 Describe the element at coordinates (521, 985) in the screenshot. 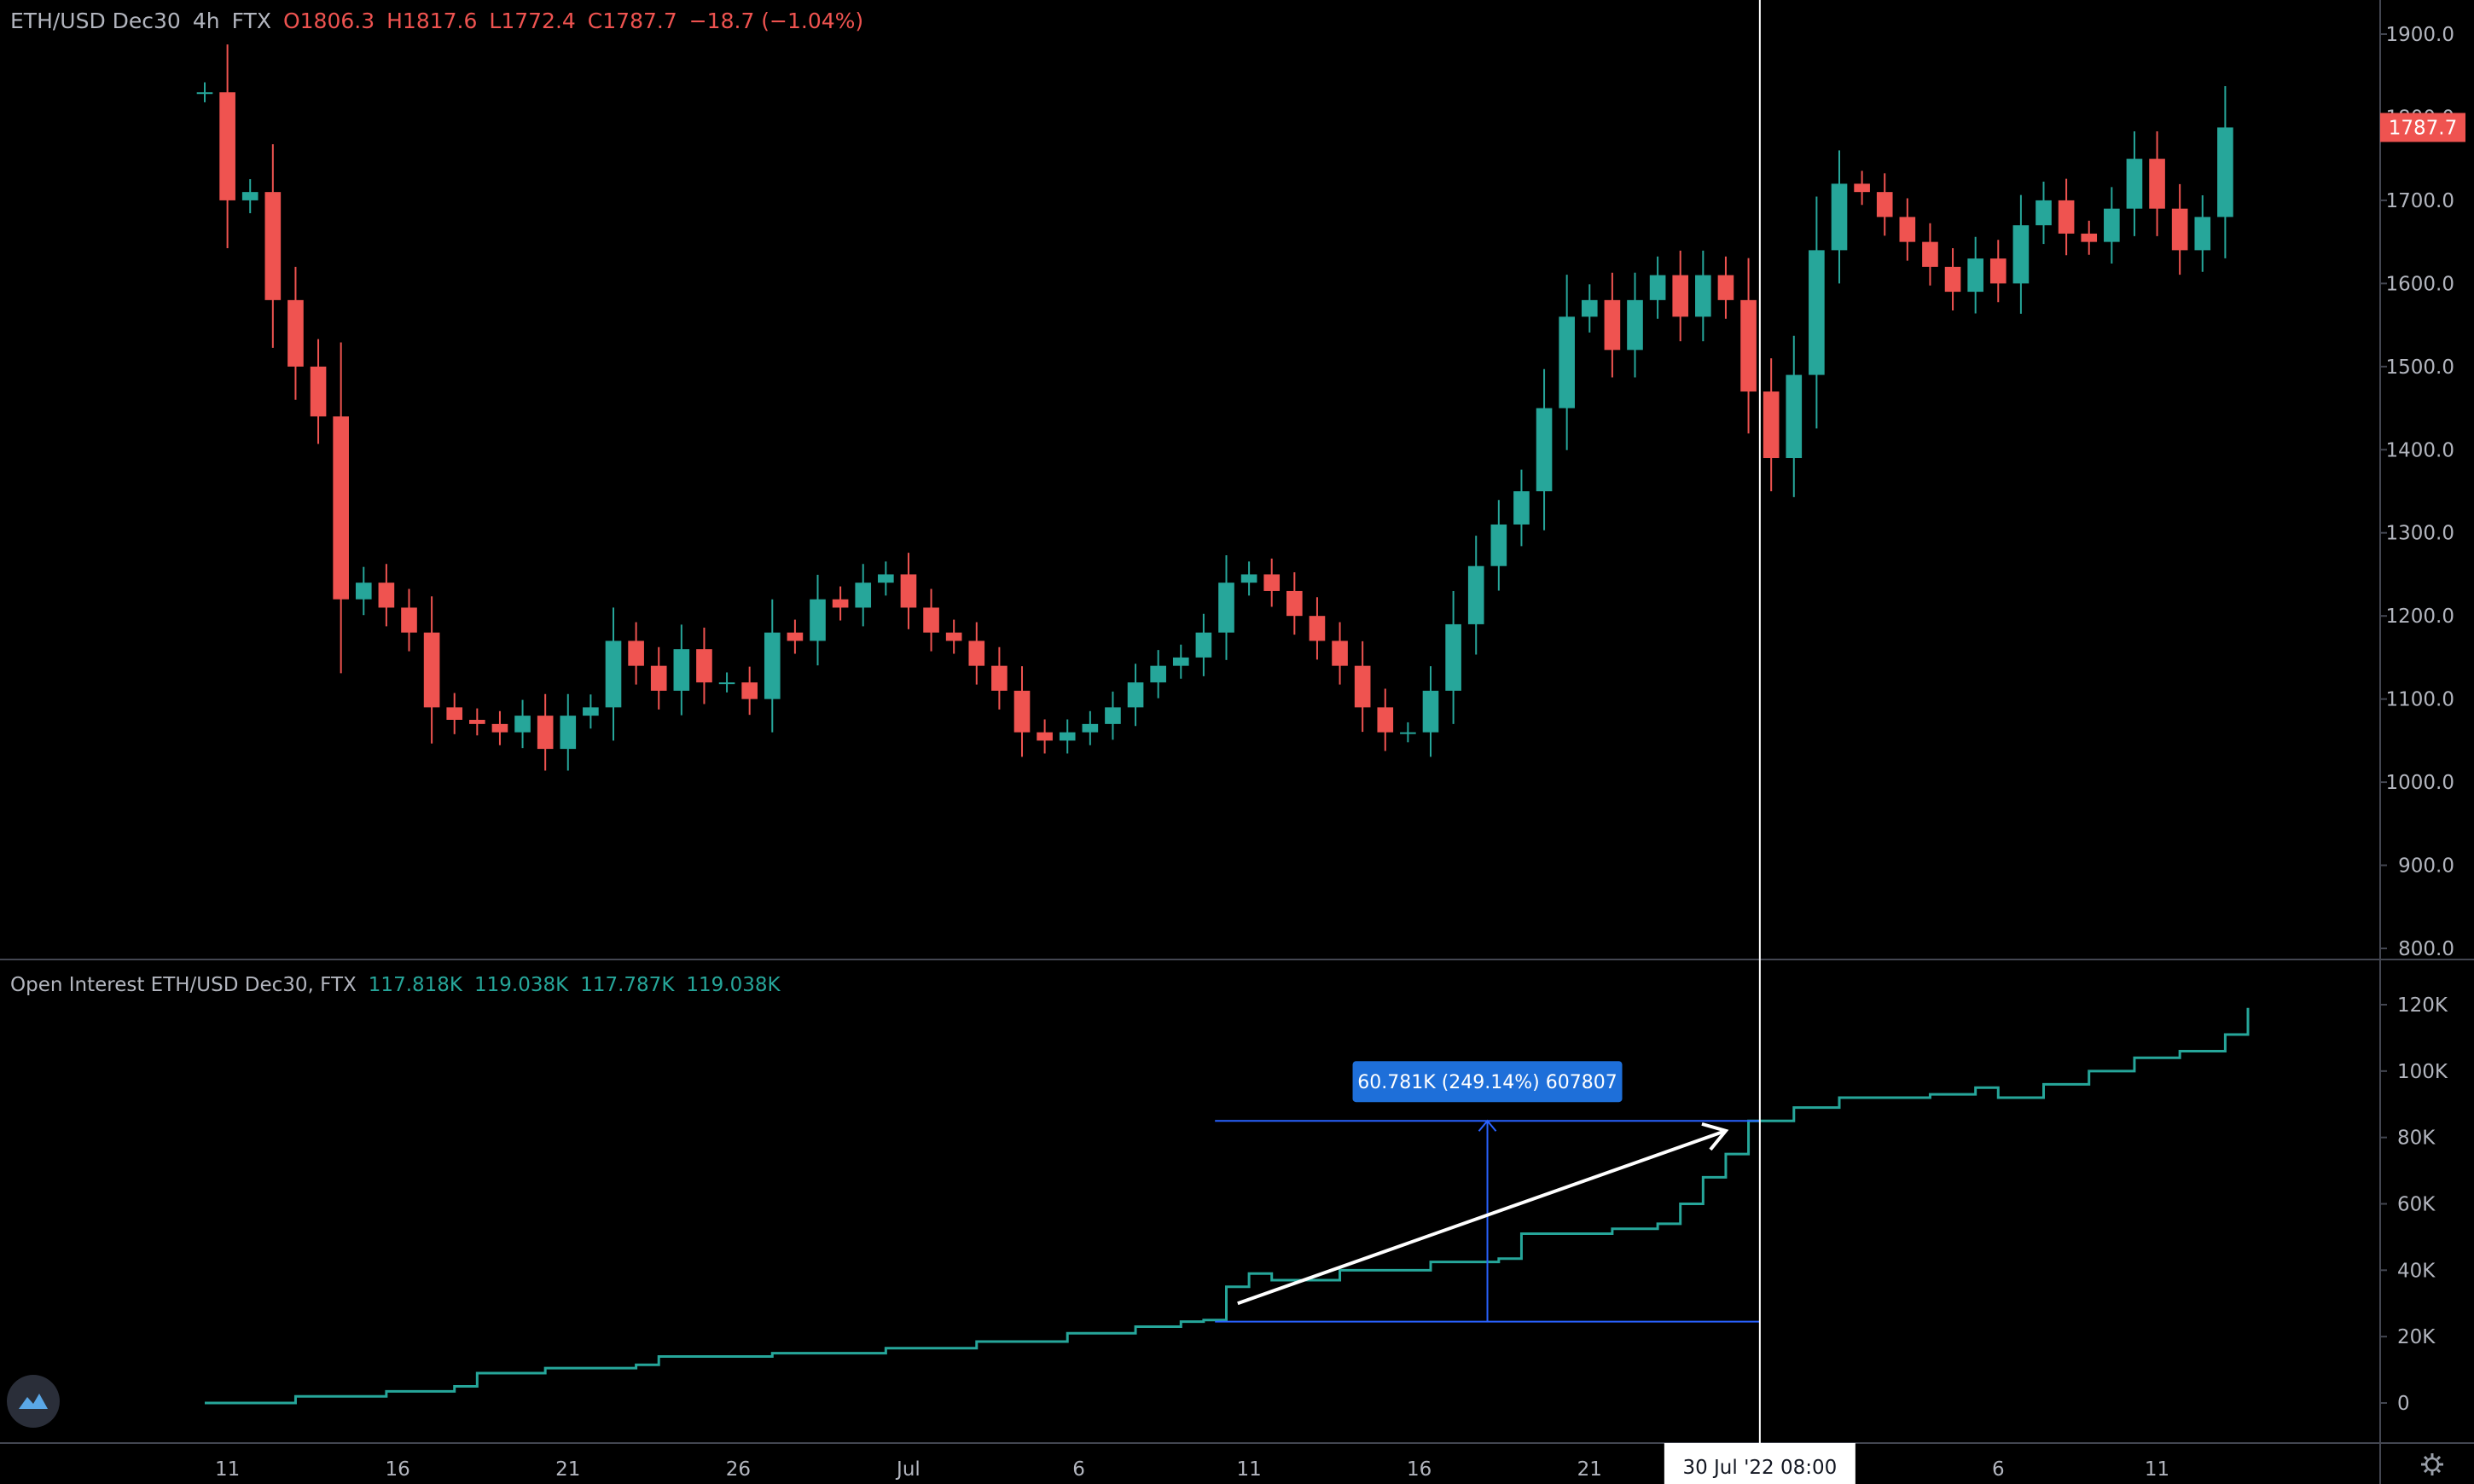

I see `indicator-value-2: 119.038K` at that location.